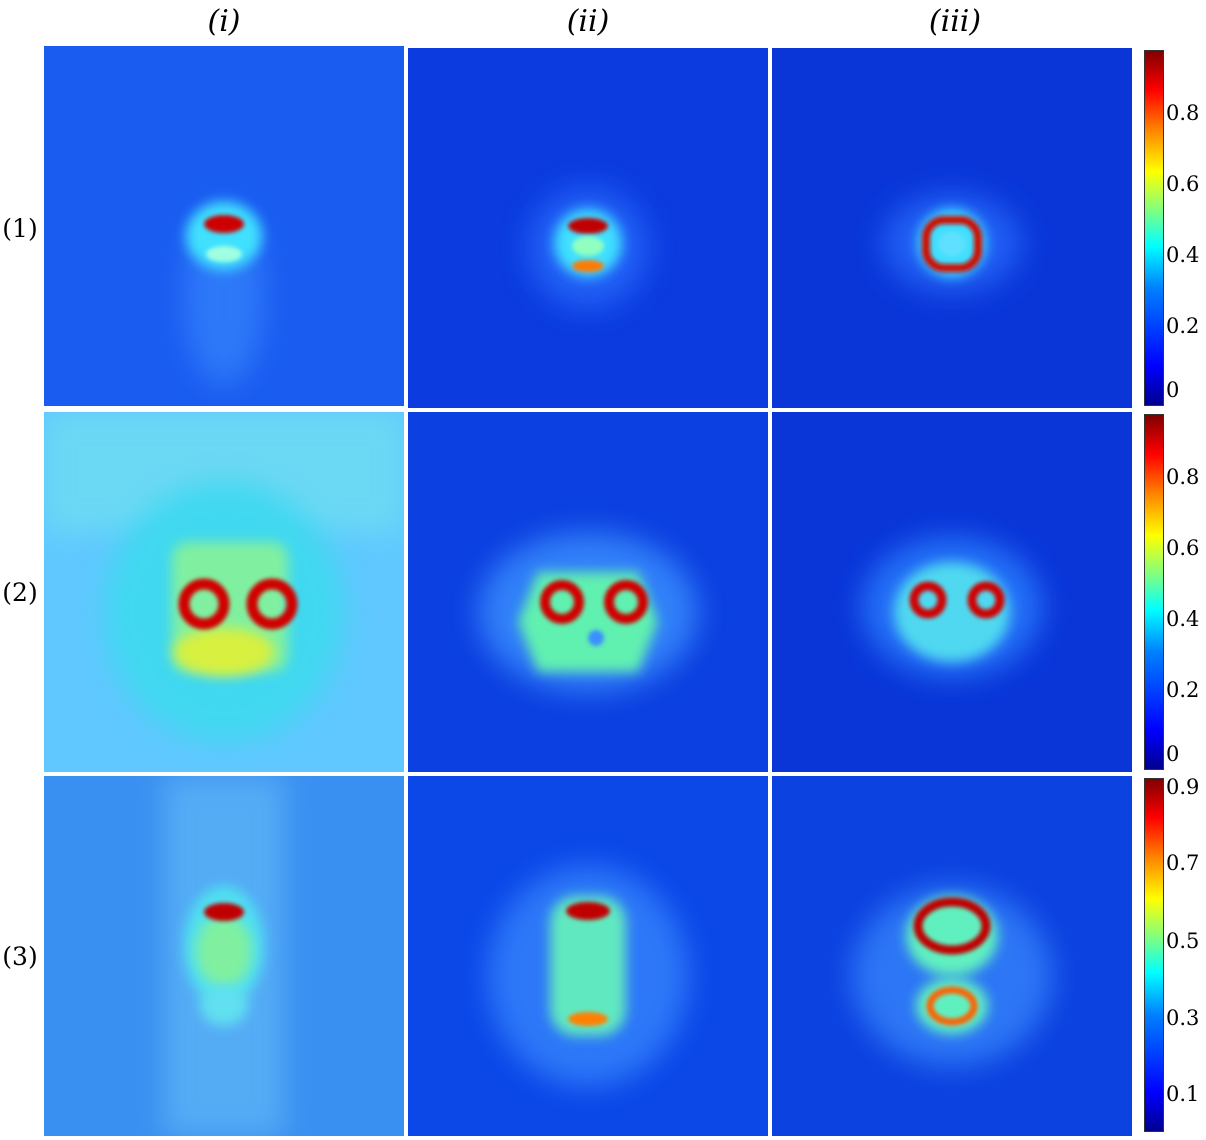 Image resolution: width=1206 pixels, height=1140 pixels. Describe the element at coordinates (1183, 619) in the screenshot. I see `colorbar-2-tick: 0.4` at that location.